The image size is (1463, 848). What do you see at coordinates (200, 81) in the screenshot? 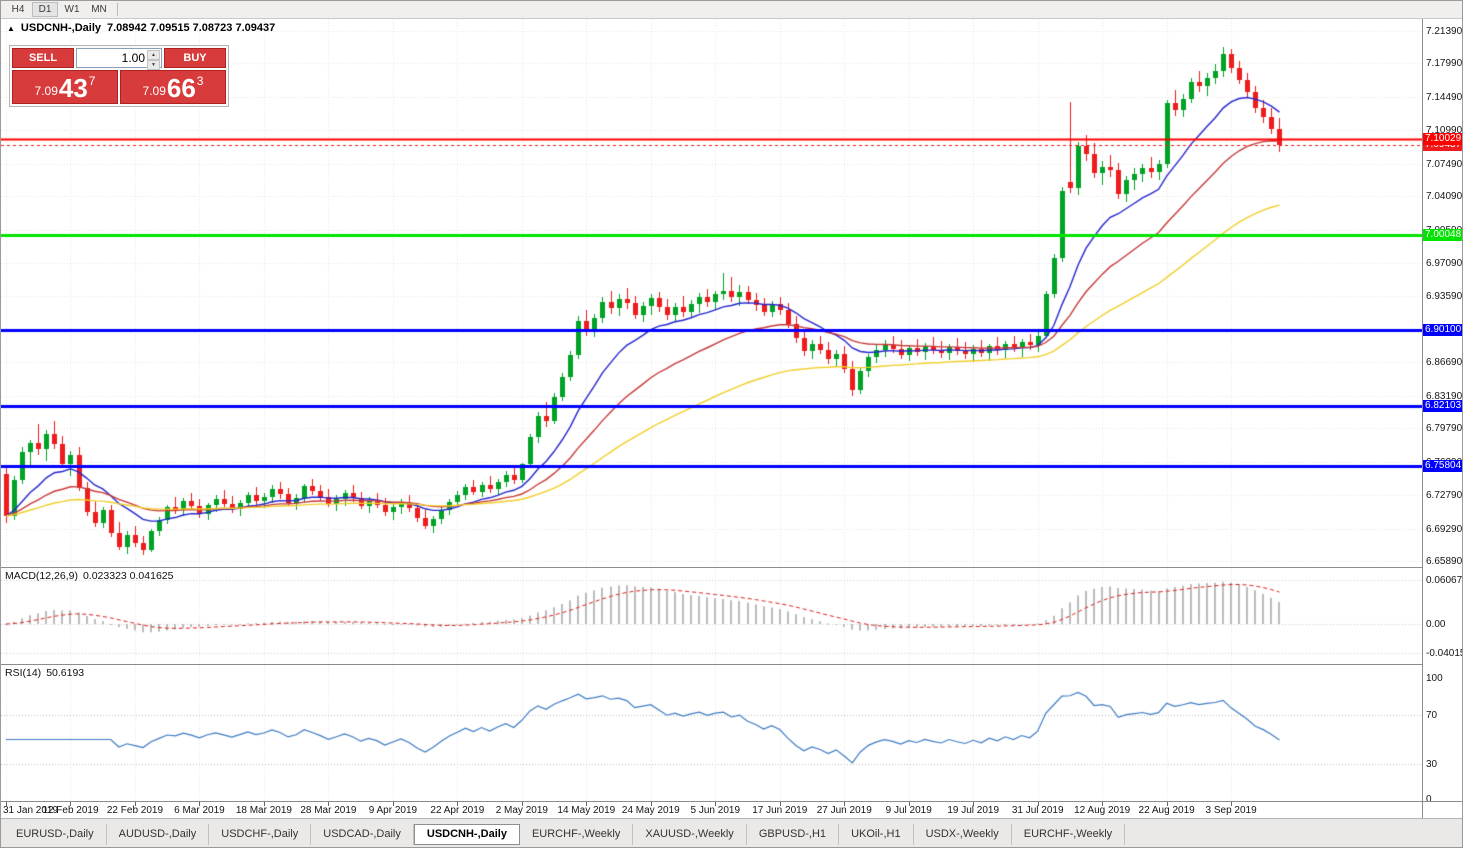
I see `buy-price-sup: 3` at bounding box center [200, 81].